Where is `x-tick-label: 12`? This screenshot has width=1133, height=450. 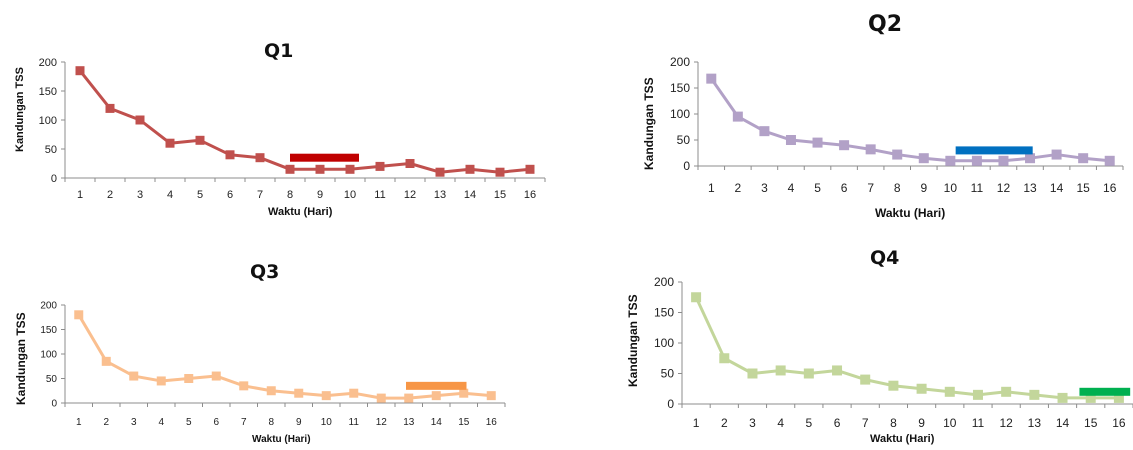
x-tick-label: 12 is located at coordinates (1006, 423).